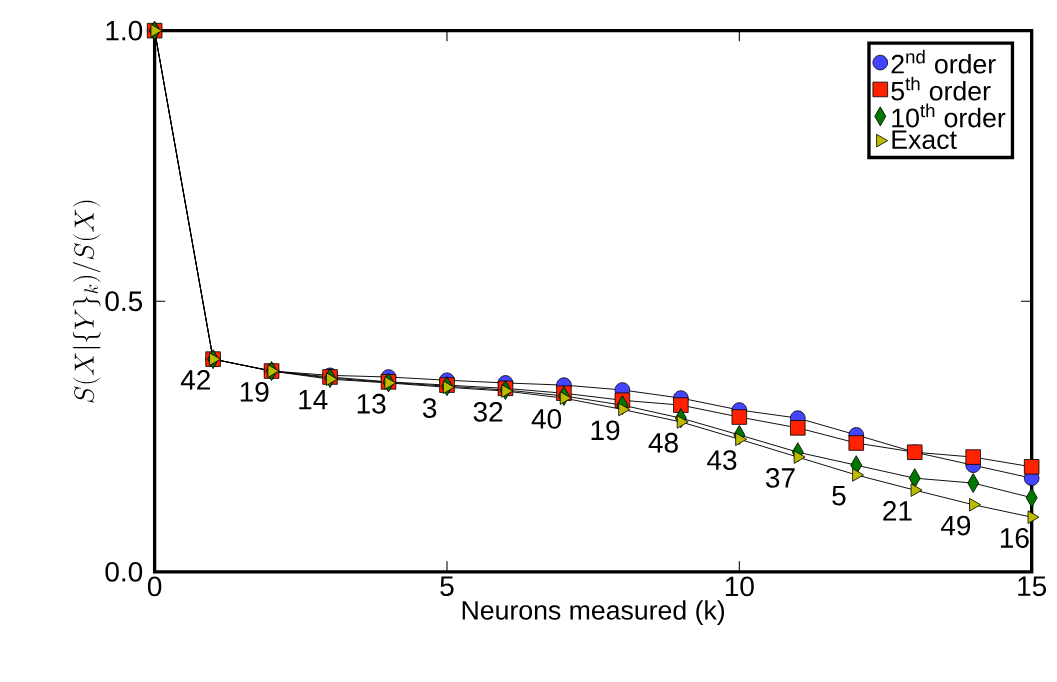 The image size is (1057, 682). Describe the element at coordinates (124, 301) in the screenshot. I see `y-tick-label: 0.5` at that location.